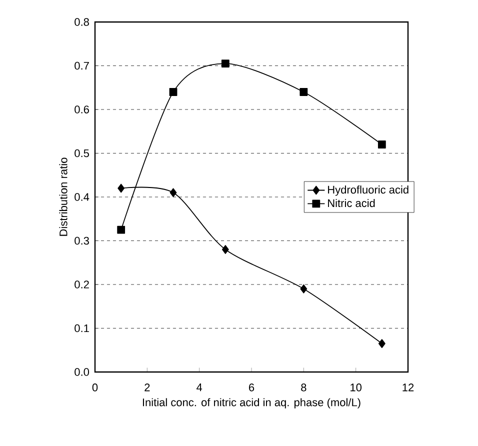  I want to click on y-tick-label: 0.4, so click(82, 197).